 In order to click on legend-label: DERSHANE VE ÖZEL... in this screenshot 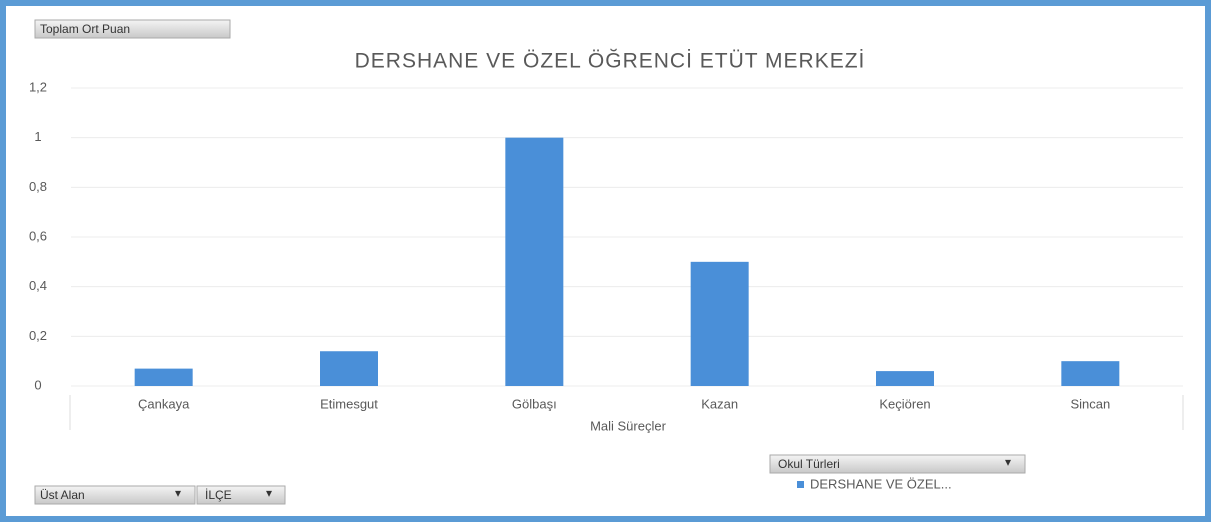, I will do `click(881, 483)`.